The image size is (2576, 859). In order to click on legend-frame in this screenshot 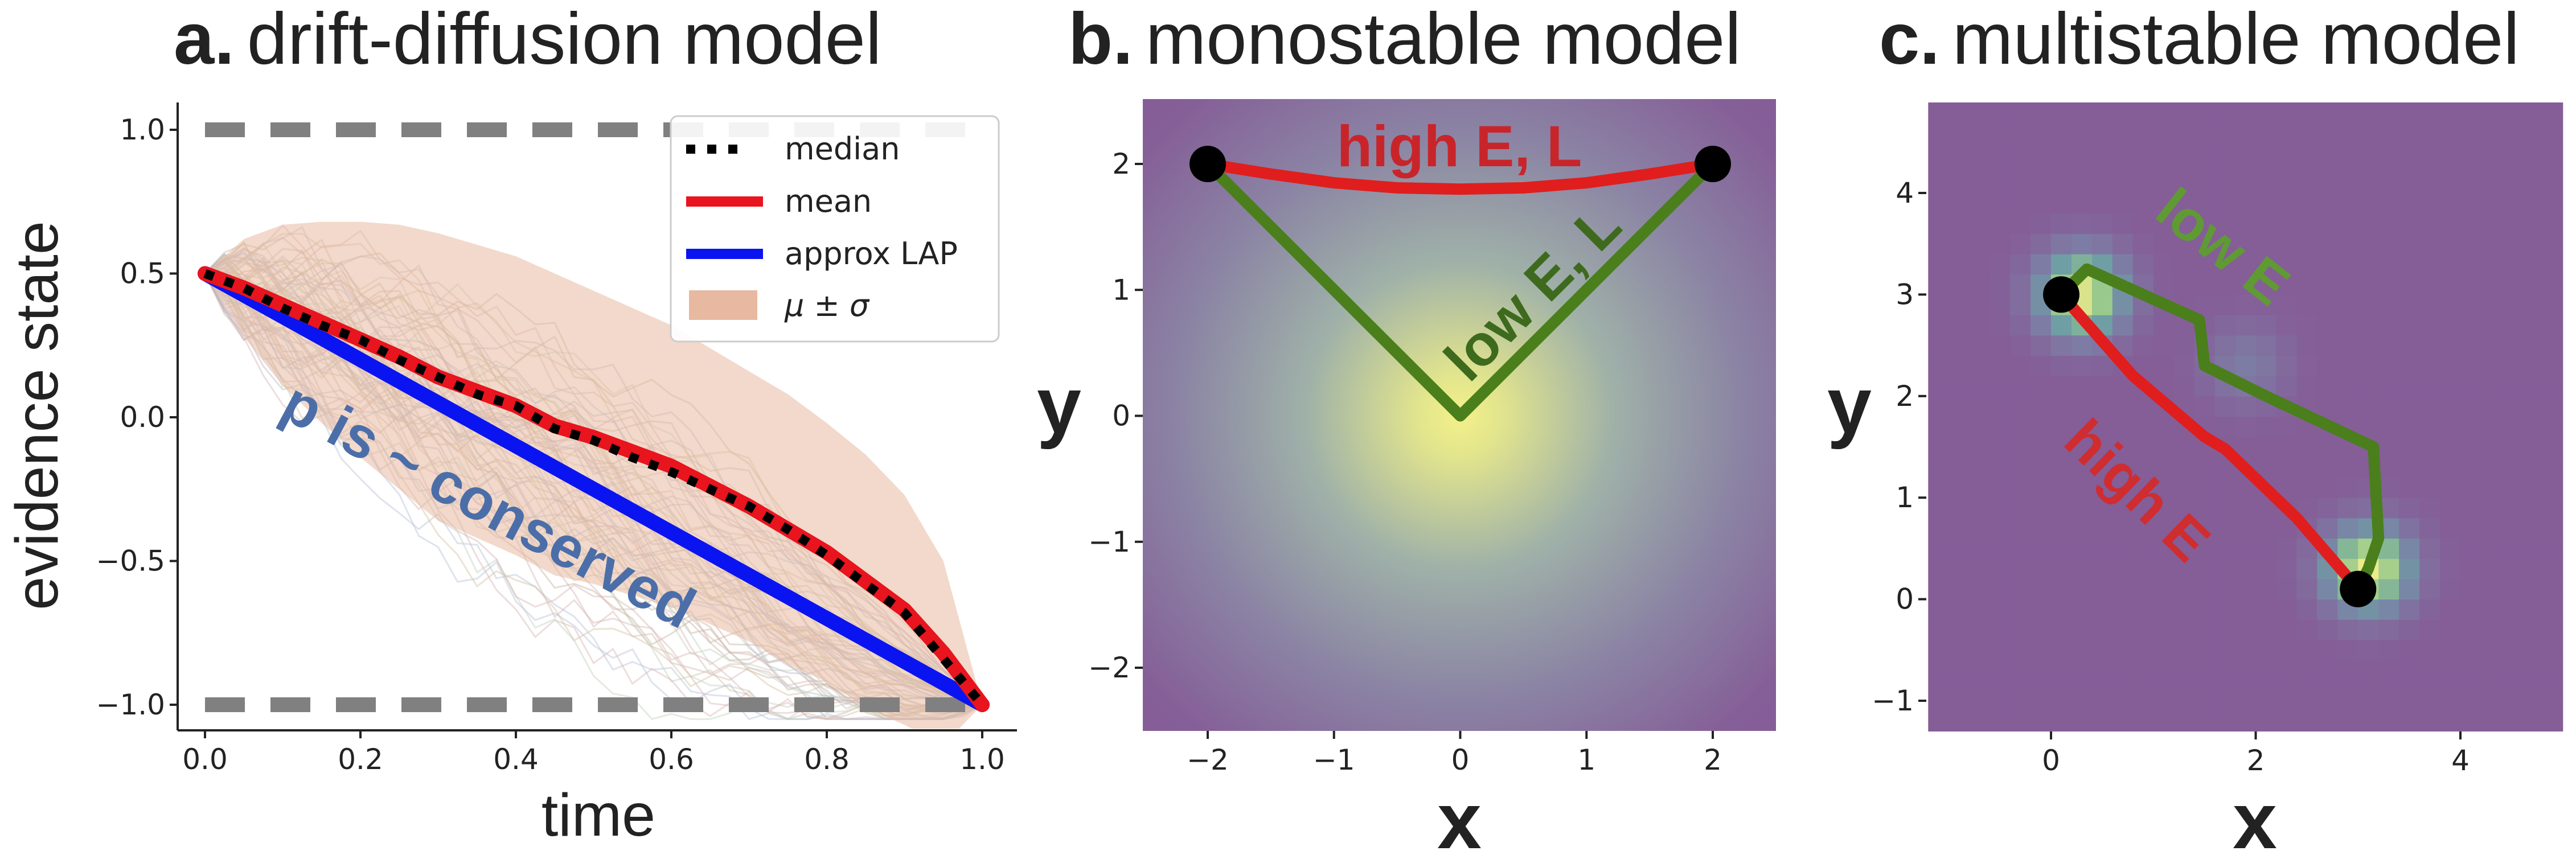, I will do `click(835, 229)`.